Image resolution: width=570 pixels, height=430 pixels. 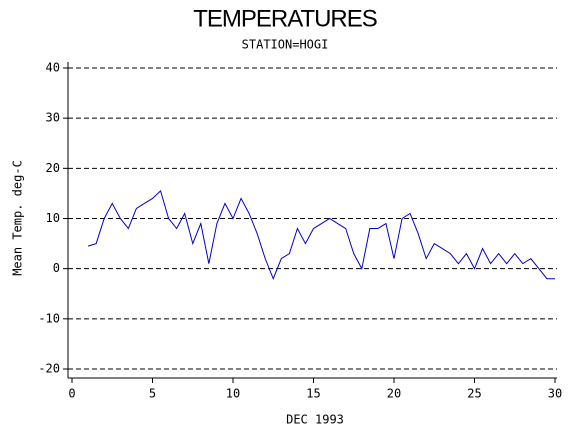 What do you see at coordinates (285, 45) in the screenshot?
I see `chart-subtitle: STATION=HOGI` at bounding box center [285, 45].